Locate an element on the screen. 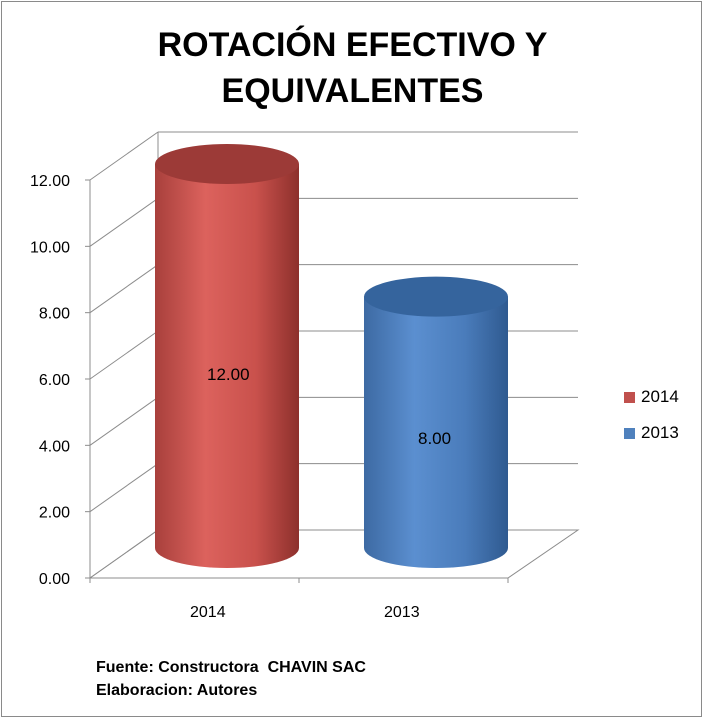 The image size is (705, 720). bar-2014 is located at coordinates (227, 356).